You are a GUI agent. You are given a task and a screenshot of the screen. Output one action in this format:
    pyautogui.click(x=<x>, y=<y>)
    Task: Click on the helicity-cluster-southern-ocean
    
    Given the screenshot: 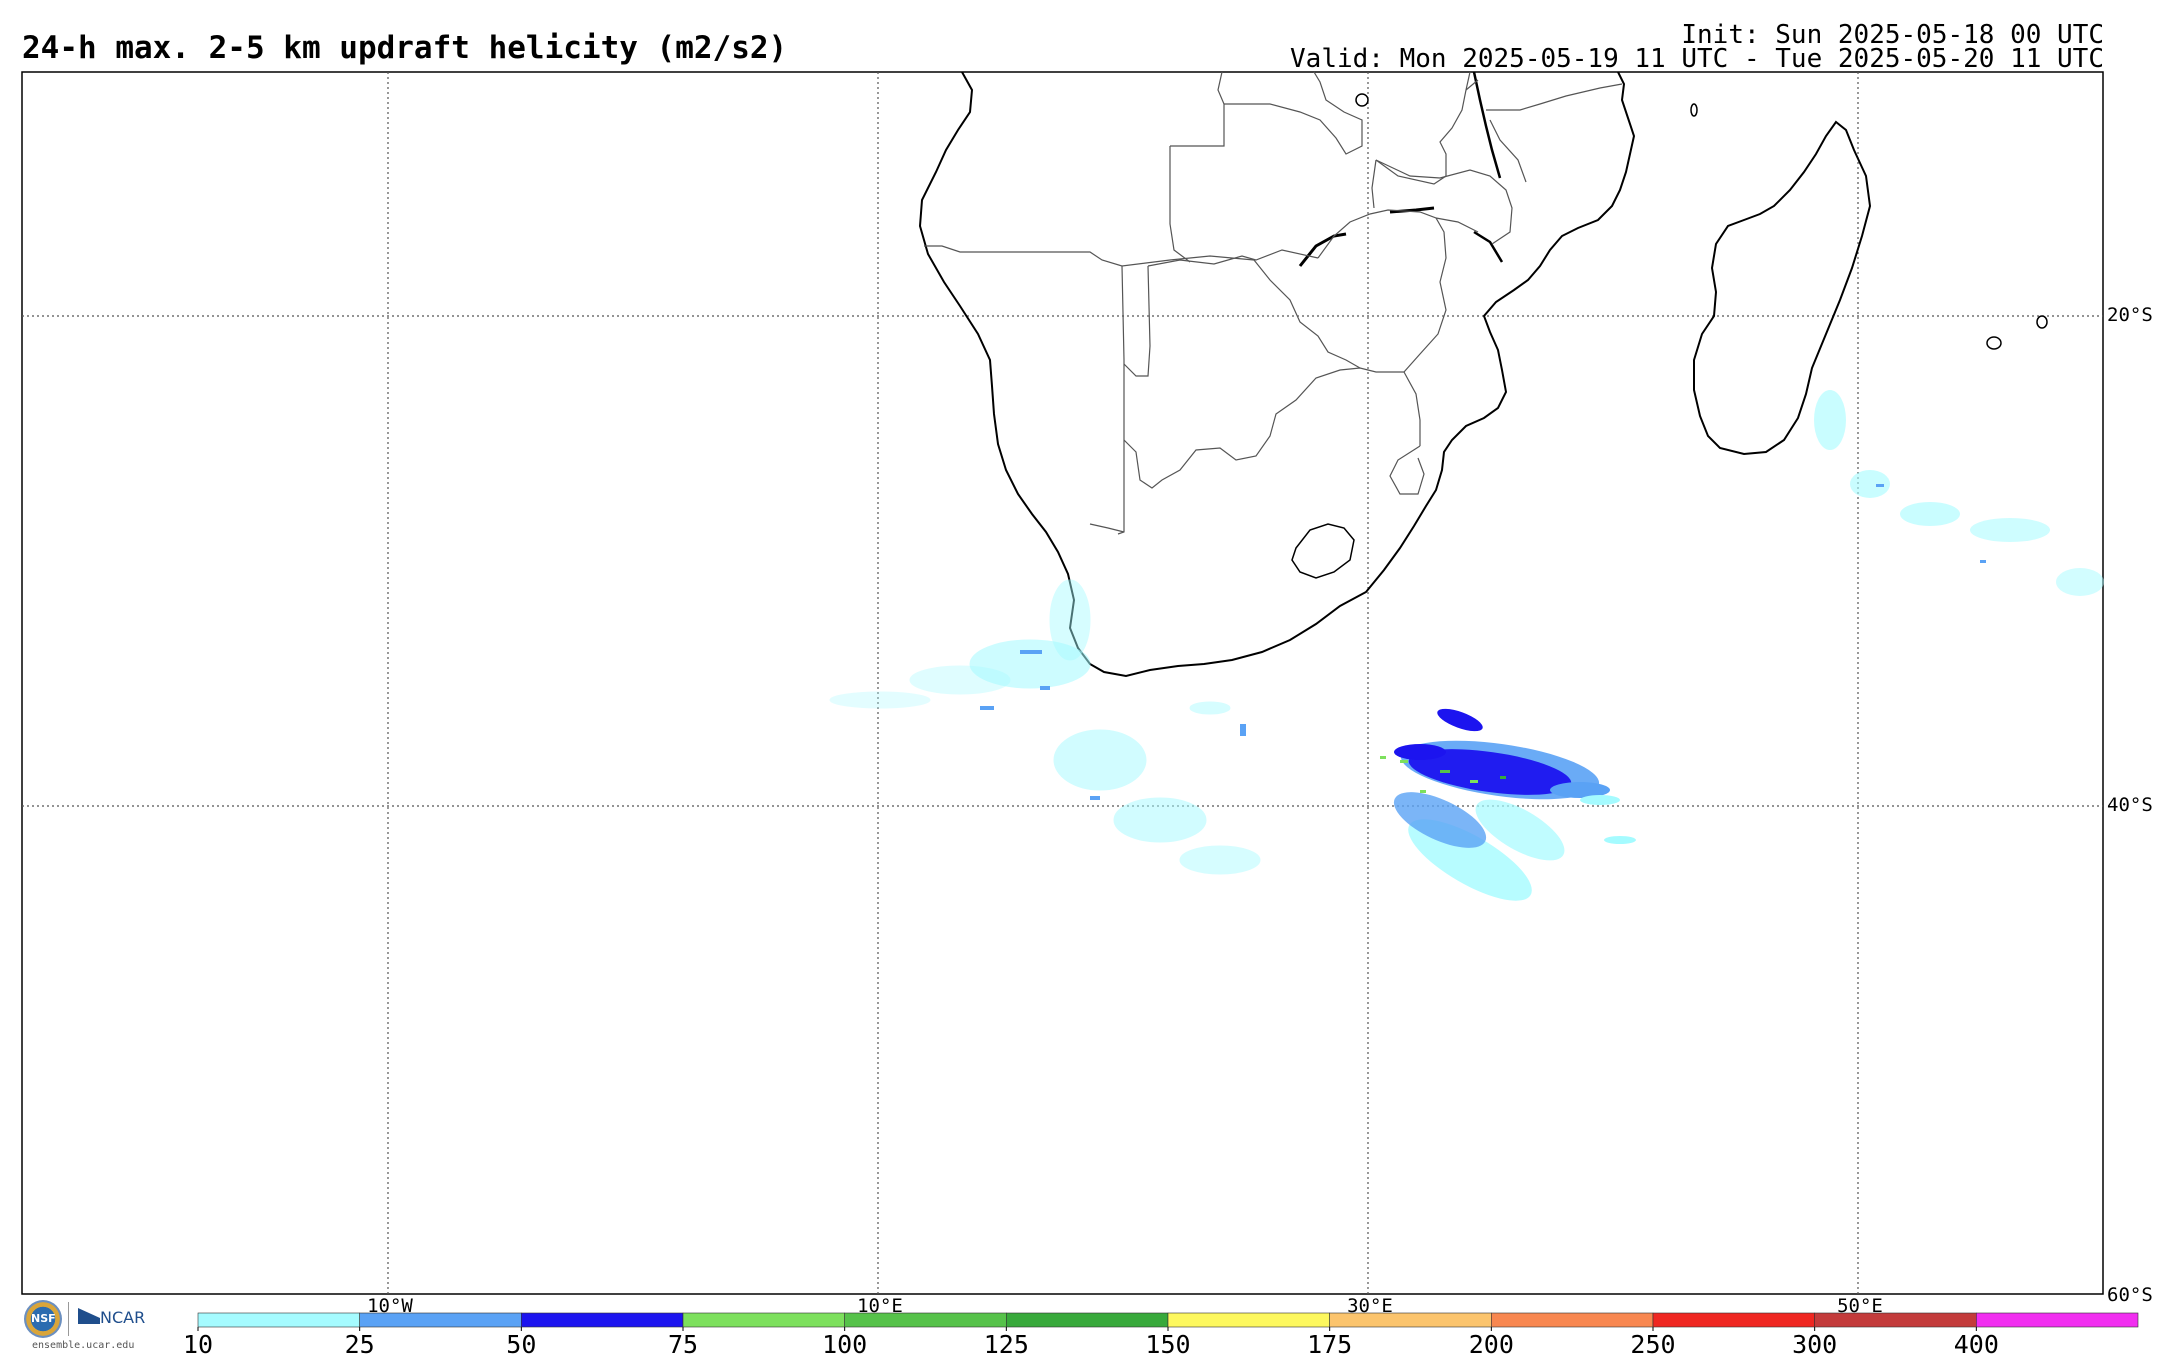 What is the action you would take?
    pyautogui.click(x=1508, y=804)
    